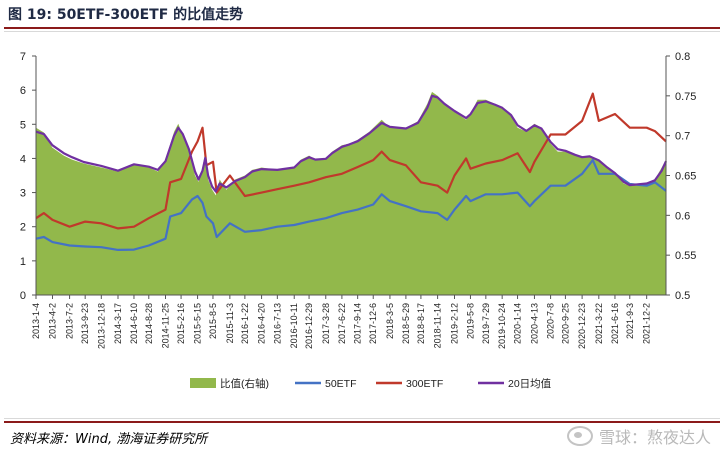 This screenshot has height=453, width=725. What do you see at coordinates (358, 323) in the screenshot?
I see `x-tick-label-20: 2017-9-14` at bounding box center [358, 323].